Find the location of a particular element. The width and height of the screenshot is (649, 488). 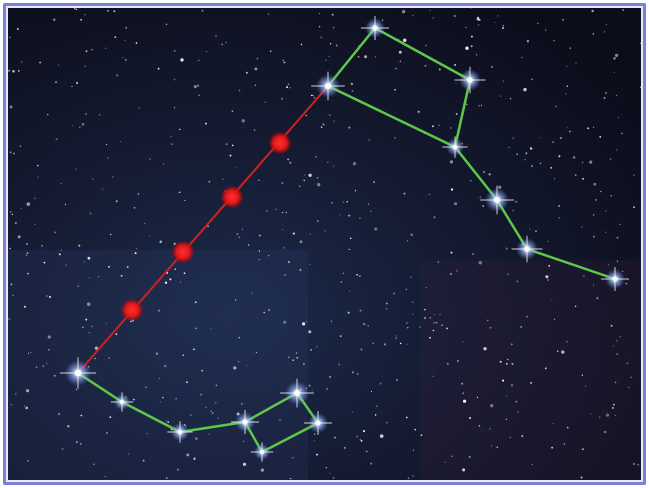

red-dot is located at coordinates (280, 143).